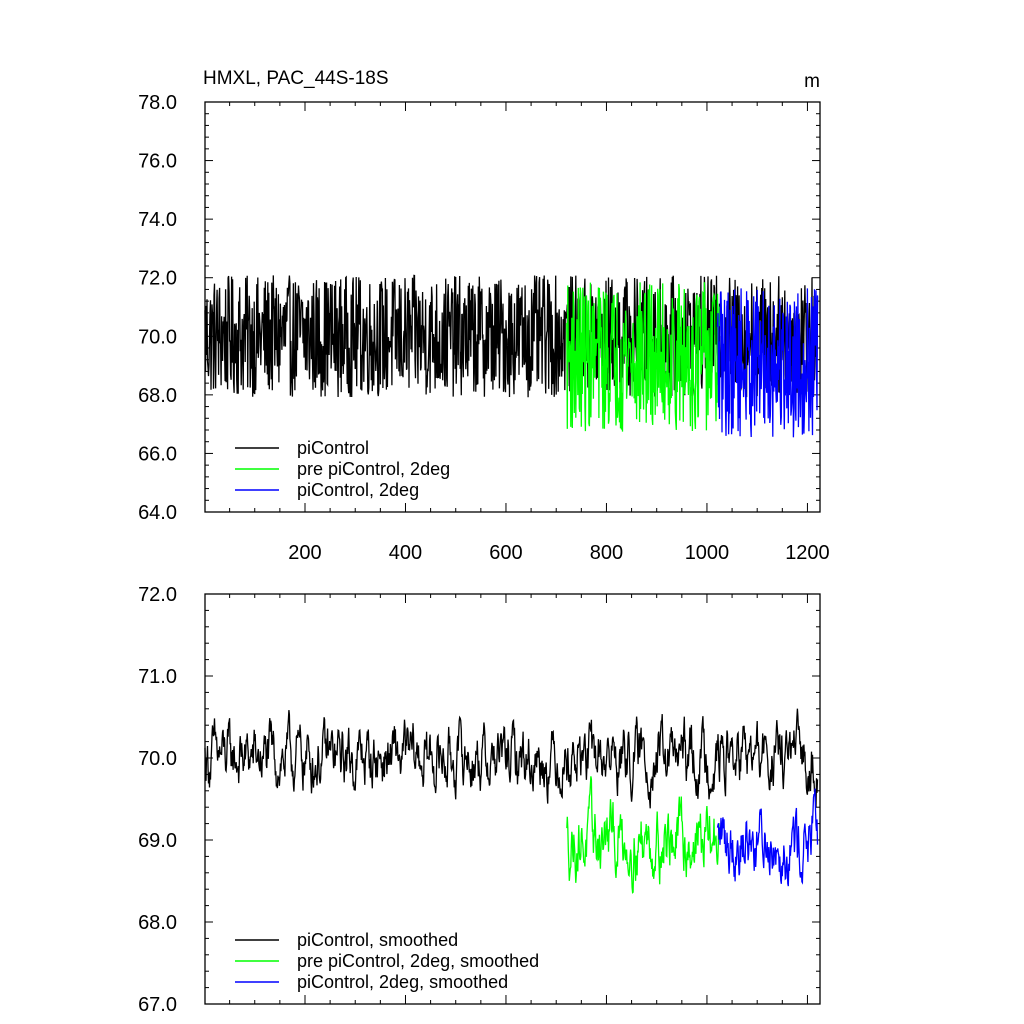 The width and height of the screenshot is (1024, 1024). Describe the element at coordinates (707, 553) in the screenshot. I see `x-tick-label: 1000` at that location.